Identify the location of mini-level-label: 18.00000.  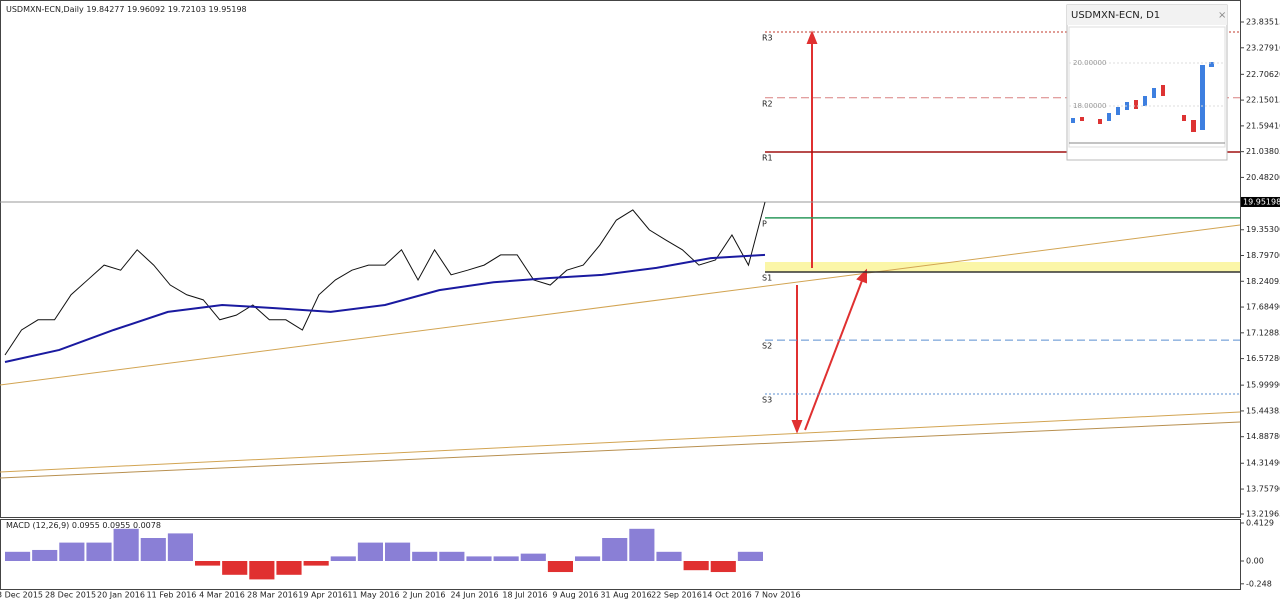
(1089, 106).